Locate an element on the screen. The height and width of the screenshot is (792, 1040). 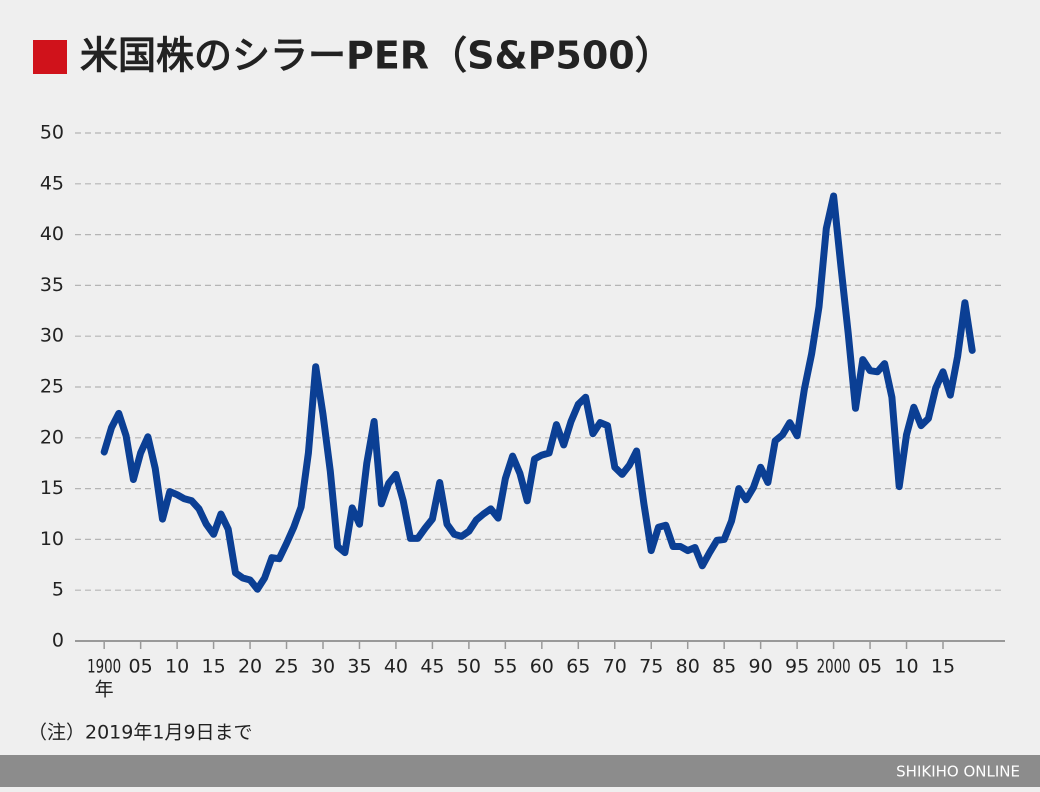
chart-title: 米国株のシラーPER（S&P500） is located at coordinates (376, 56).